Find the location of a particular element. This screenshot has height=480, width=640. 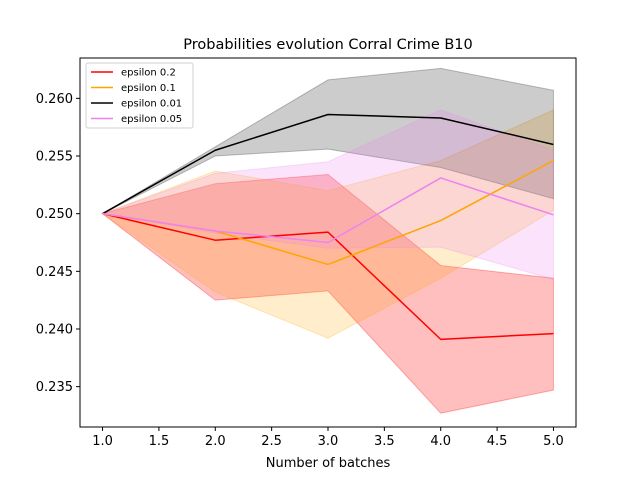

y-axis-ticks: 0.235 0.240 0.245 0.250 0.255 0.260 is located at coordinates (58, 243).